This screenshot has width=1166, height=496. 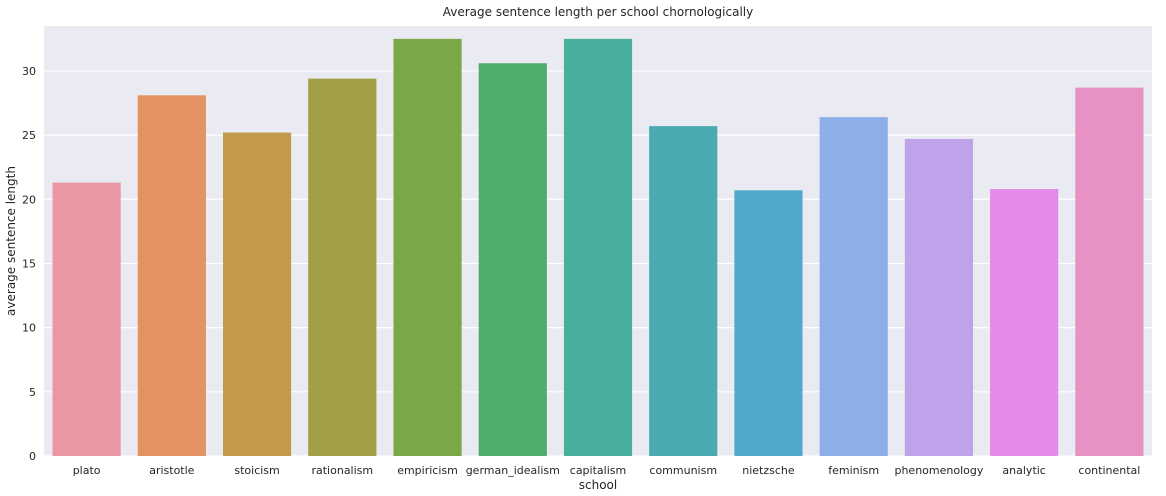 I want to click on bar-capitalism, so click(x=598, y=247).